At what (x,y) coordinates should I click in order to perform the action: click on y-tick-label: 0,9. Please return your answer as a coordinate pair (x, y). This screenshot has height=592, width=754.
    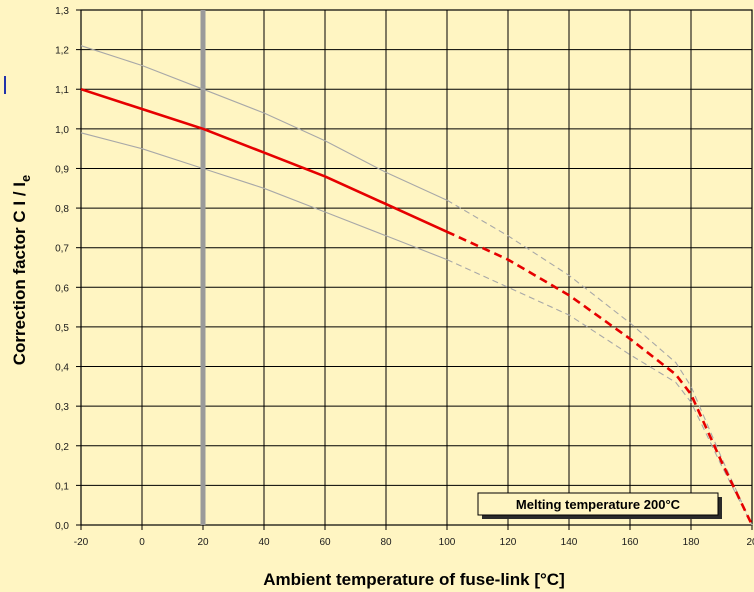
    Looking at the image, I should click on (62, 169).